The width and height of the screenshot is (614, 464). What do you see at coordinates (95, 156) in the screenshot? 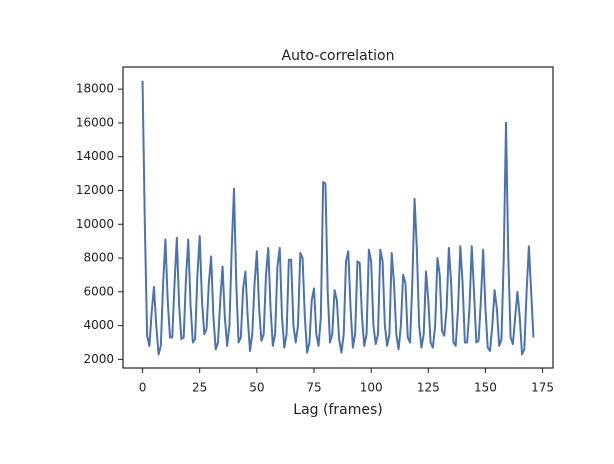
I see `y-tick-label: 14000` at bounding box center [95, 156].